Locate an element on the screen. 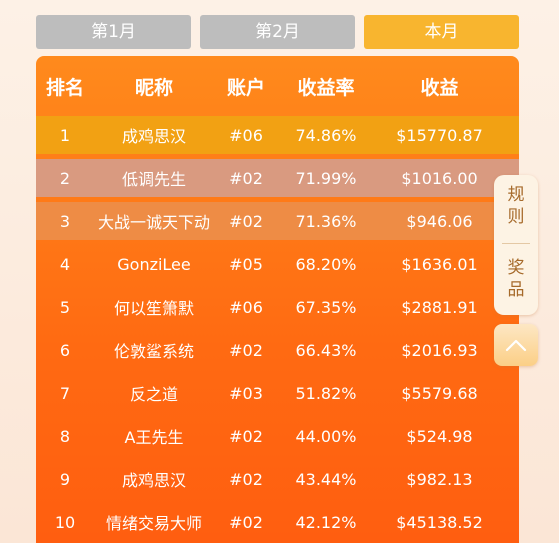 The height and width of the screenshot is (543, 559). table-row: 1 成鸡思汉 #06 74.86% $15770.87 is located at coordinates (277, 135).